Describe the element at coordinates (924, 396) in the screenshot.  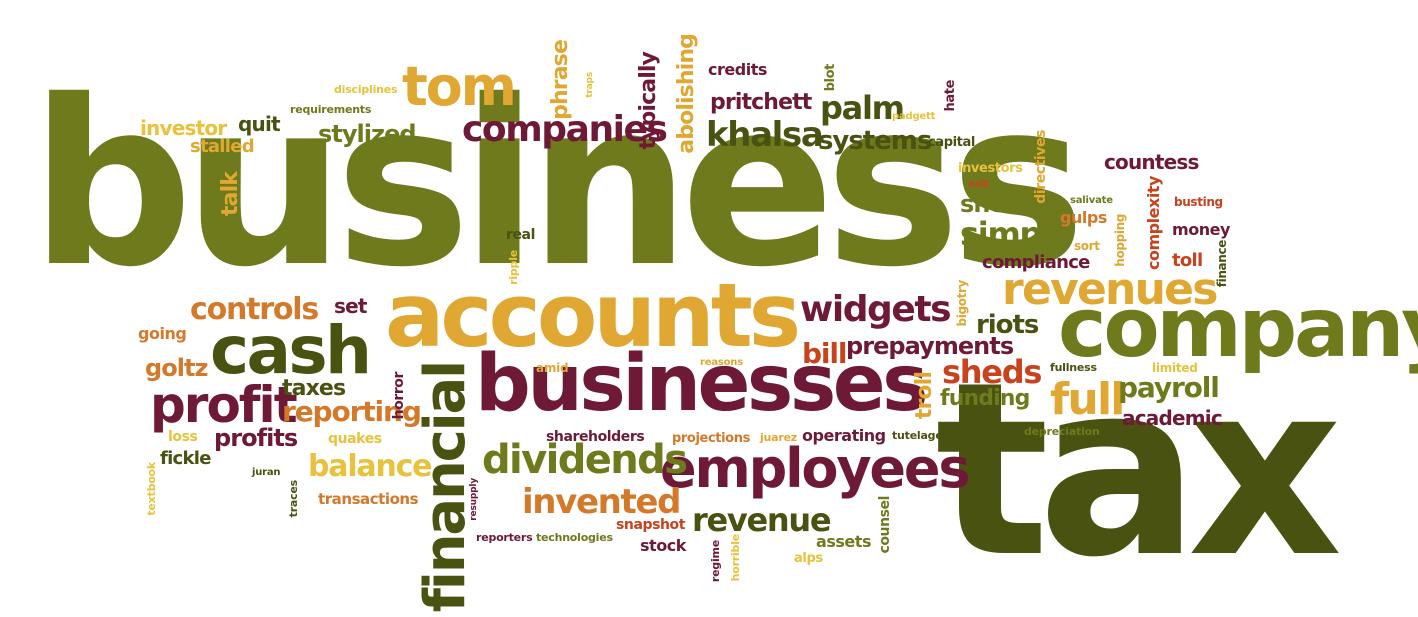
I see `word-troll: troll` at that location.